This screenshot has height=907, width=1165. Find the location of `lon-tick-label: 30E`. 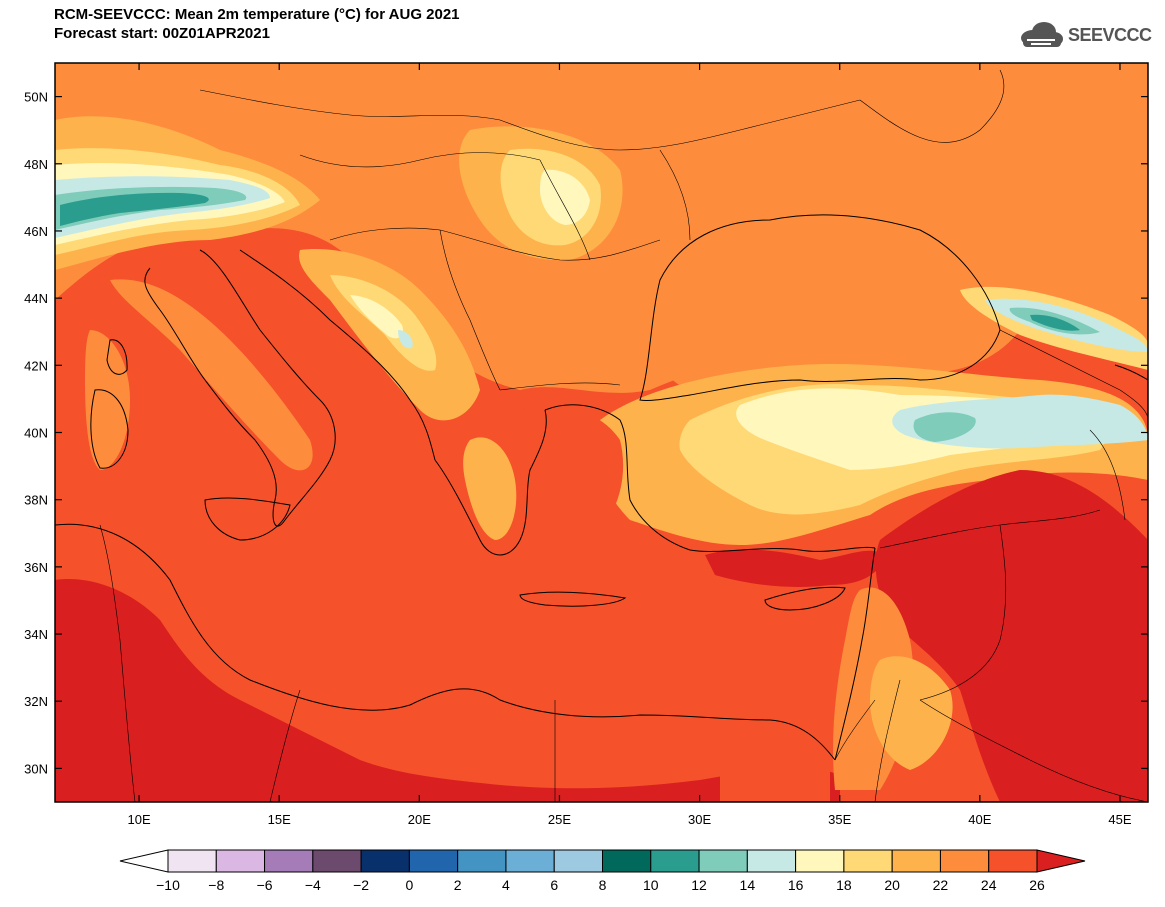

lon-tick-label: 30E is located at coordinates (699, 819).